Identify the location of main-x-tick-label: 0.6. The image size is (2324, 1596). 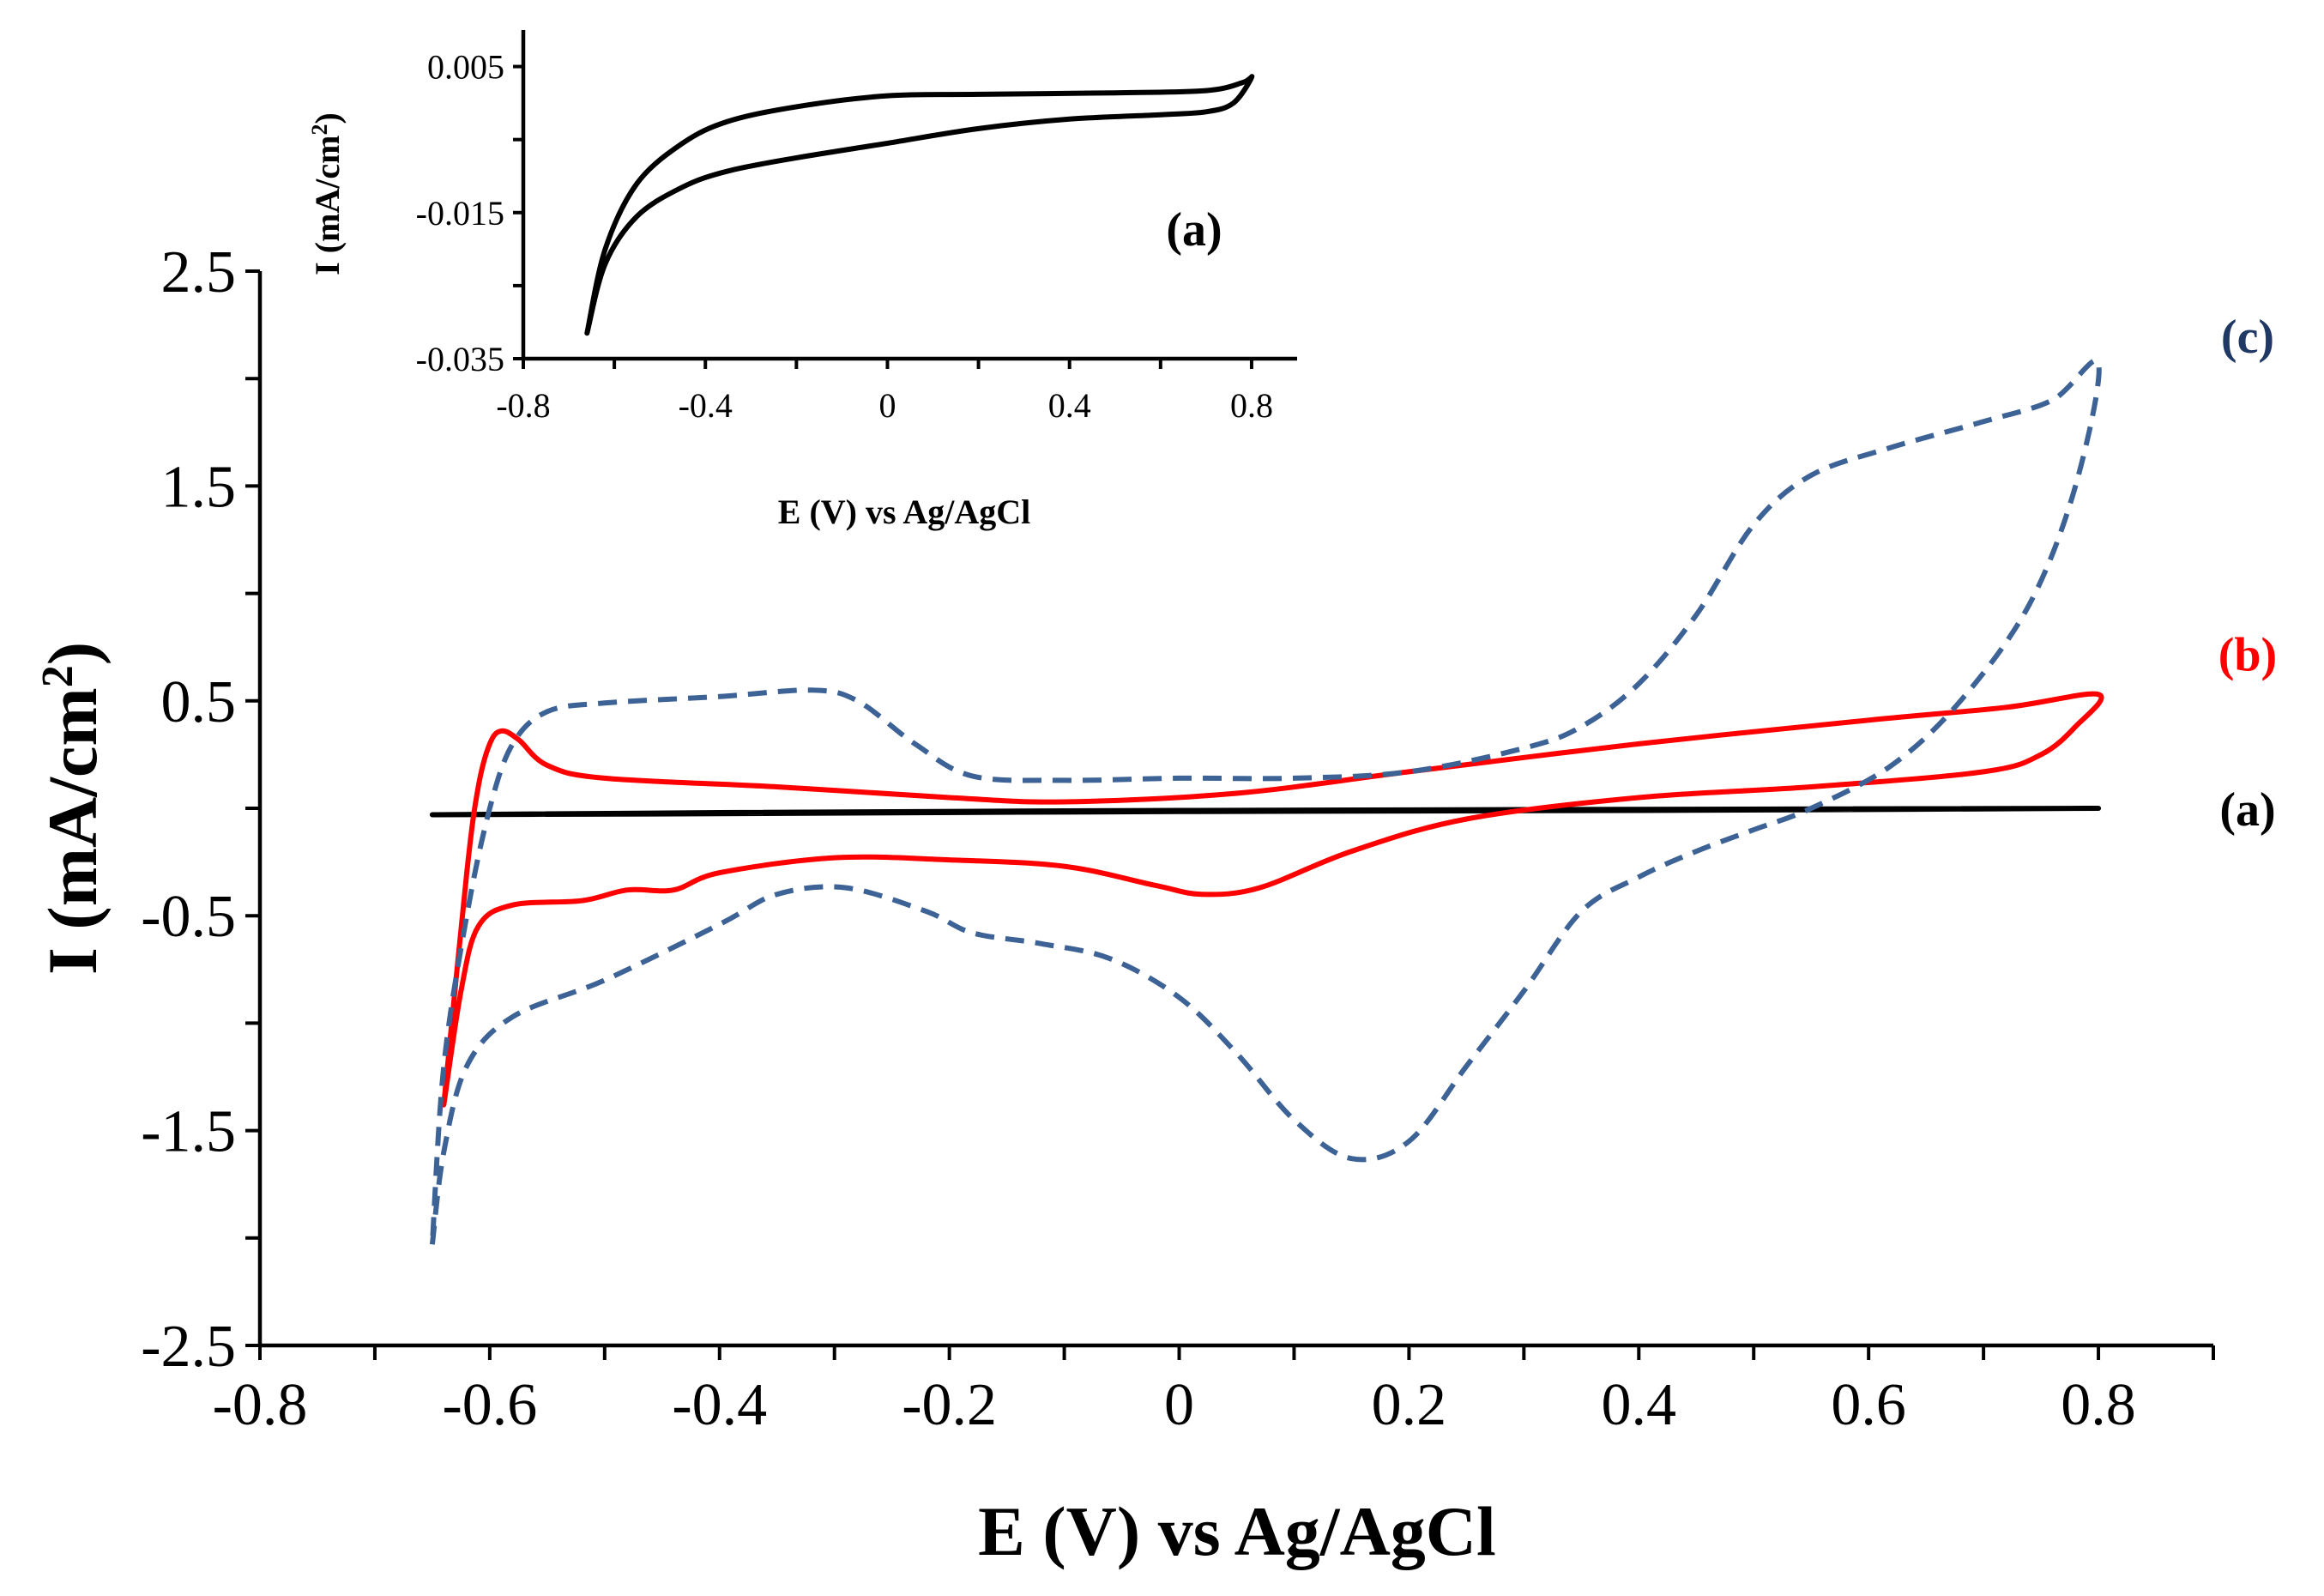
(1868, 1405).